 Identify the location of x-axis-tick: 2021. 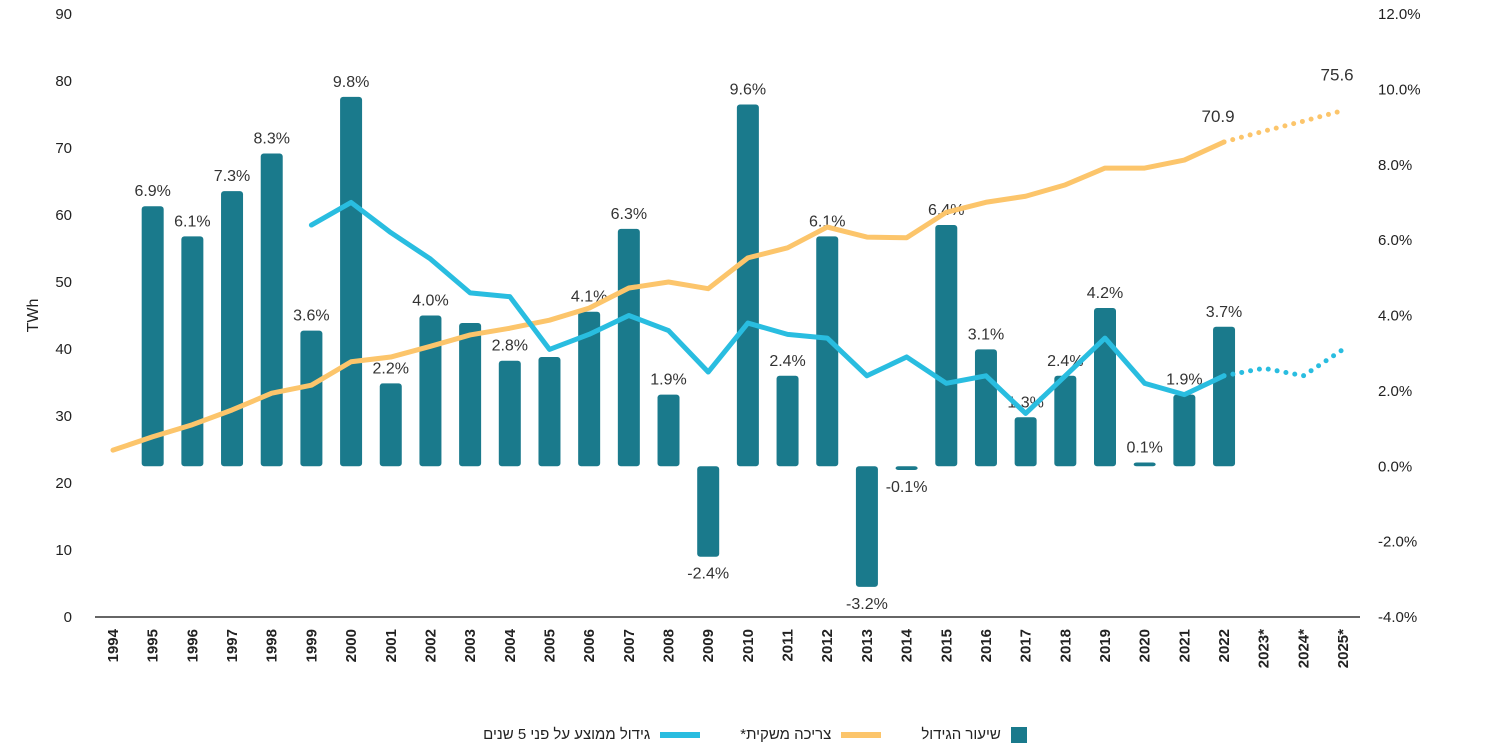
(1184, 645).